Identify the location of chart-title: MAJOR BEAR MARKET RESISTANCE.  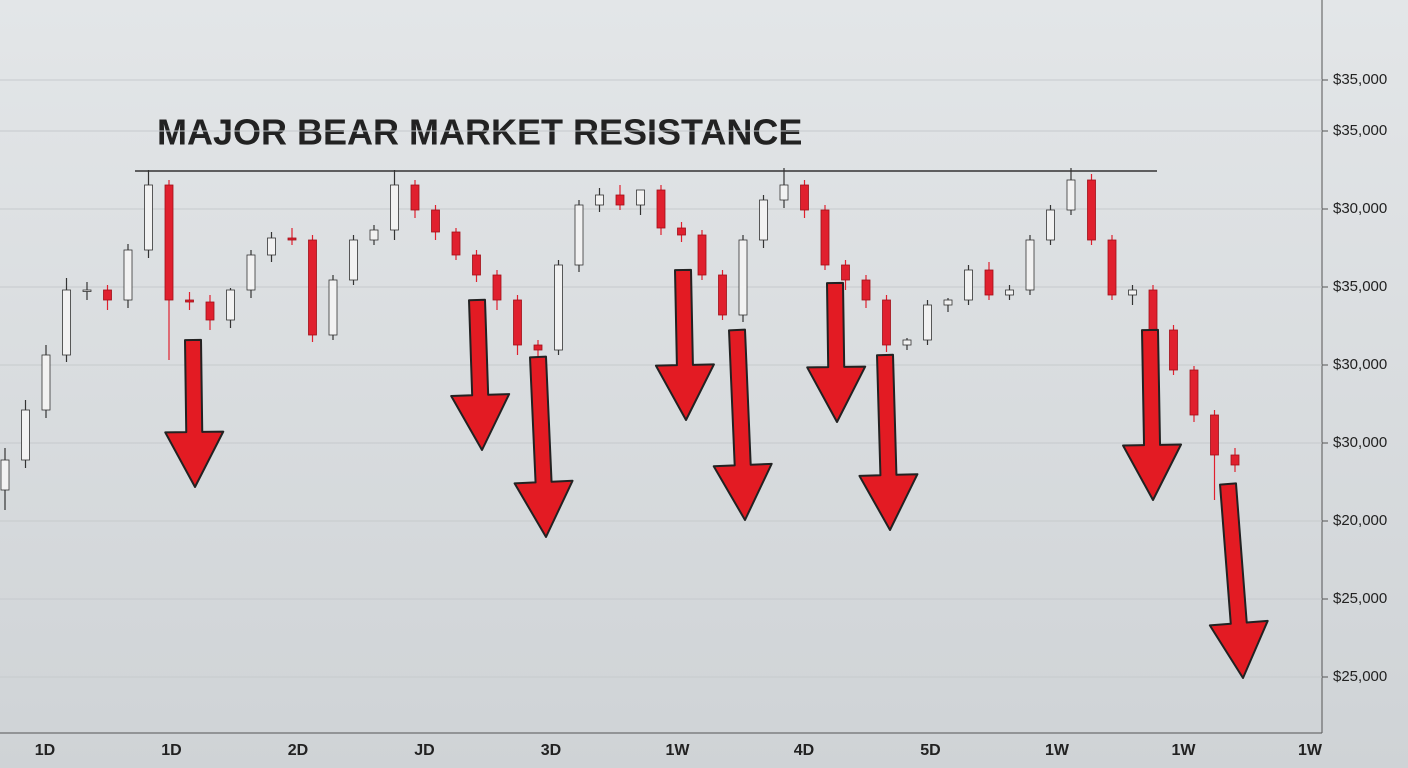
(479, 132).